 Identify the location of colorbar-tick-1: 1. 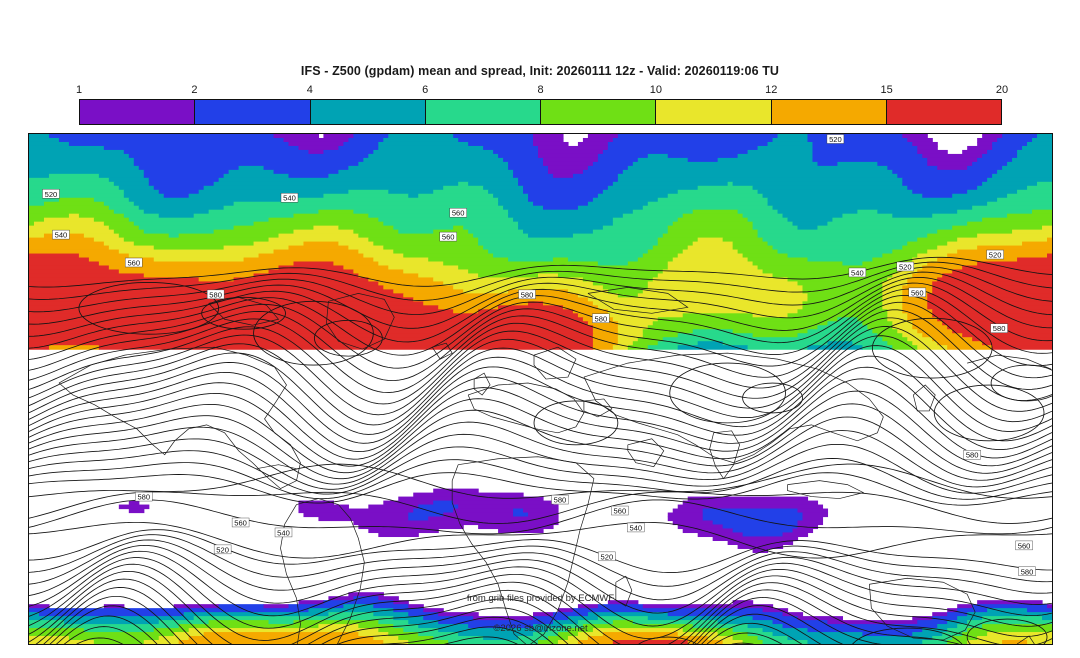
(79, 90).